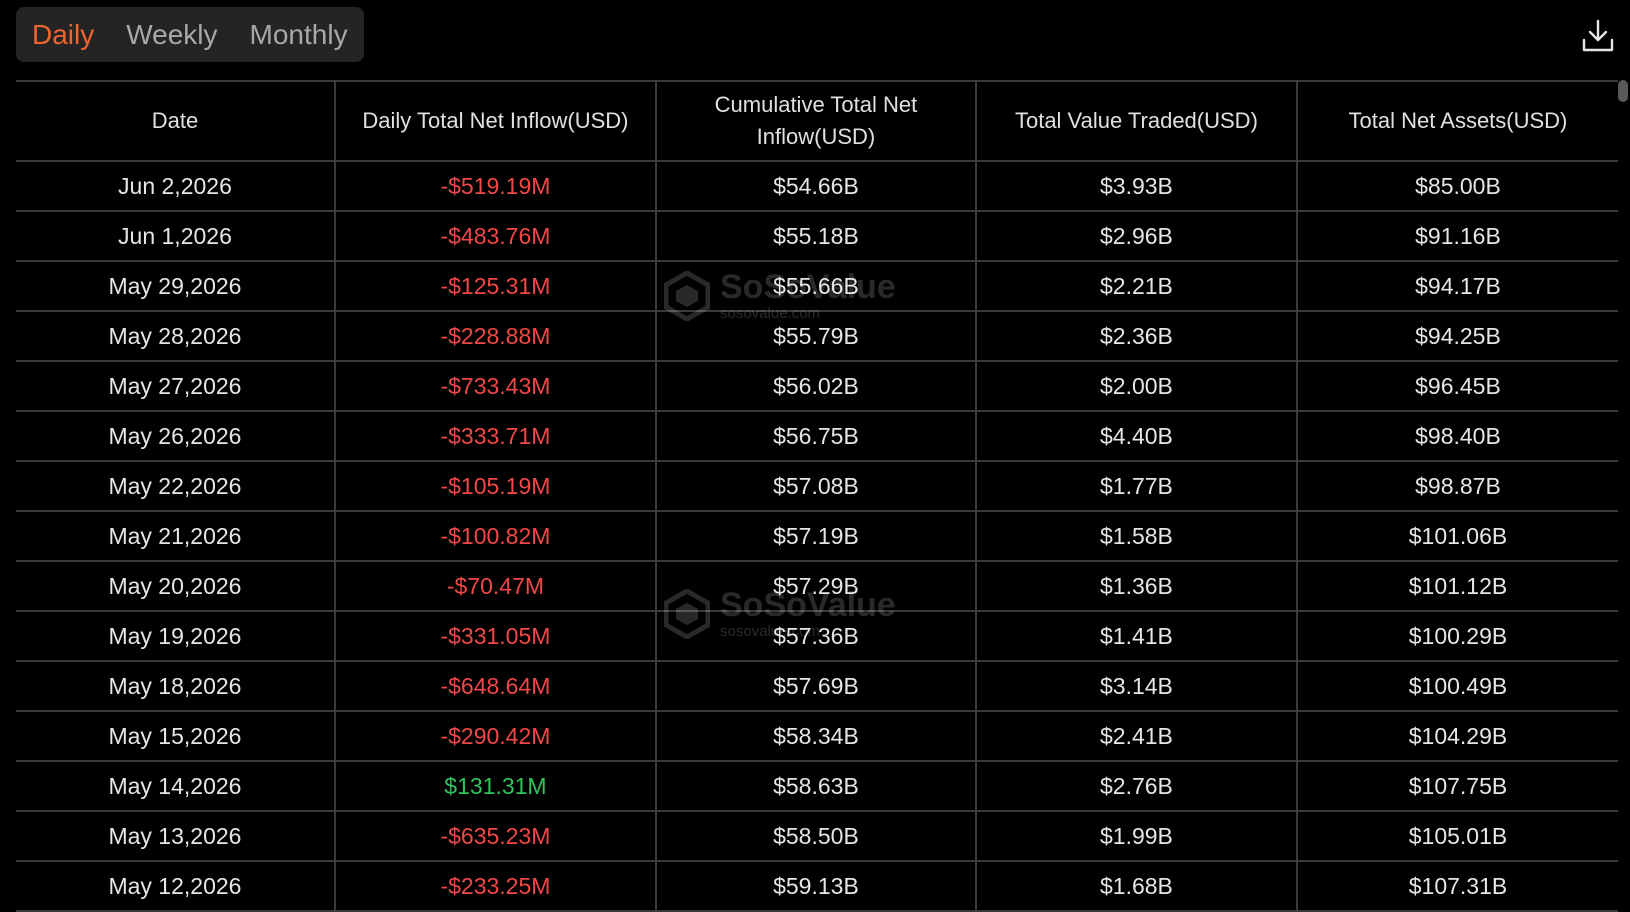 The width and height of the screenshot is (1630, 912). What do you see at coordinates (817, 186) in the screenshot?
I see `table-row: Jun 2,2026 -$519.19M $54.66B $3.93B $85.00B` at bounding box center [817, 186].